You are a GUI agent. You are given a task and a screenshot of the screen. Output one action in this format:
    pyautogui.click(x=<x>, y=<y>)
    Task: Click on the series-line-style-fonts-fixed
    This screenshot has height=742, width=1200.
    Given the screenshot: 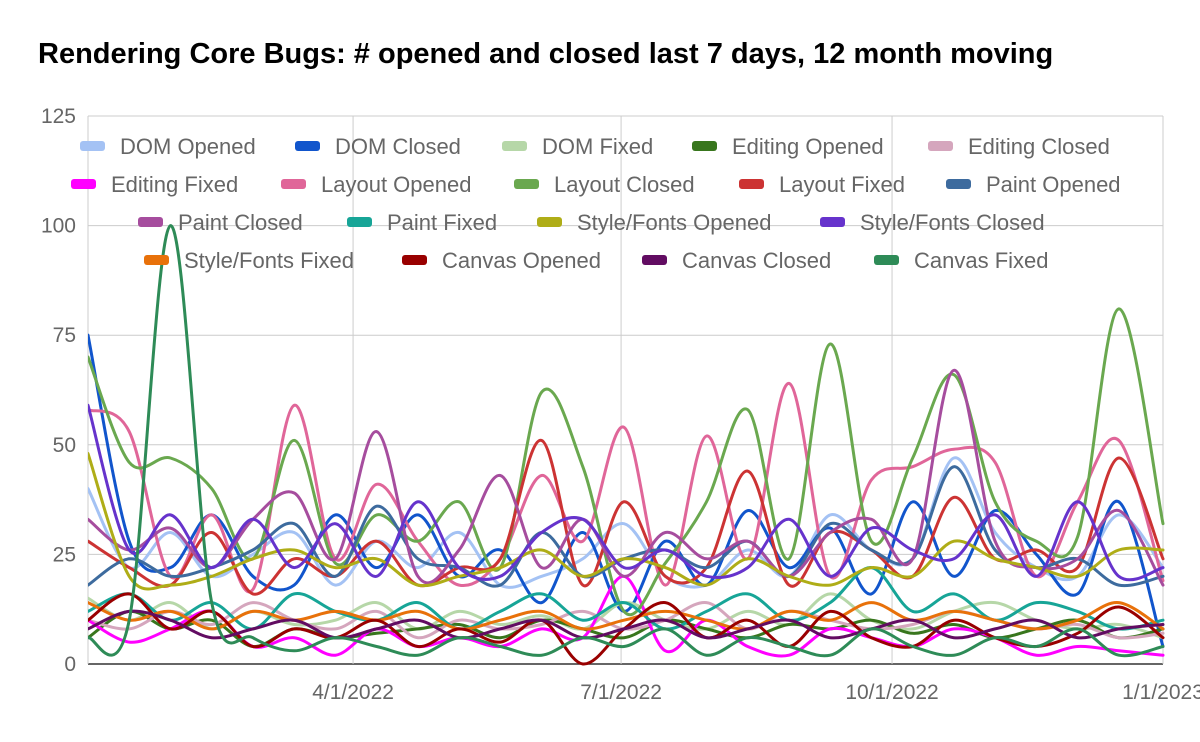 What is the action you would take?
    pyautogui.click(x=626, y=616)
    